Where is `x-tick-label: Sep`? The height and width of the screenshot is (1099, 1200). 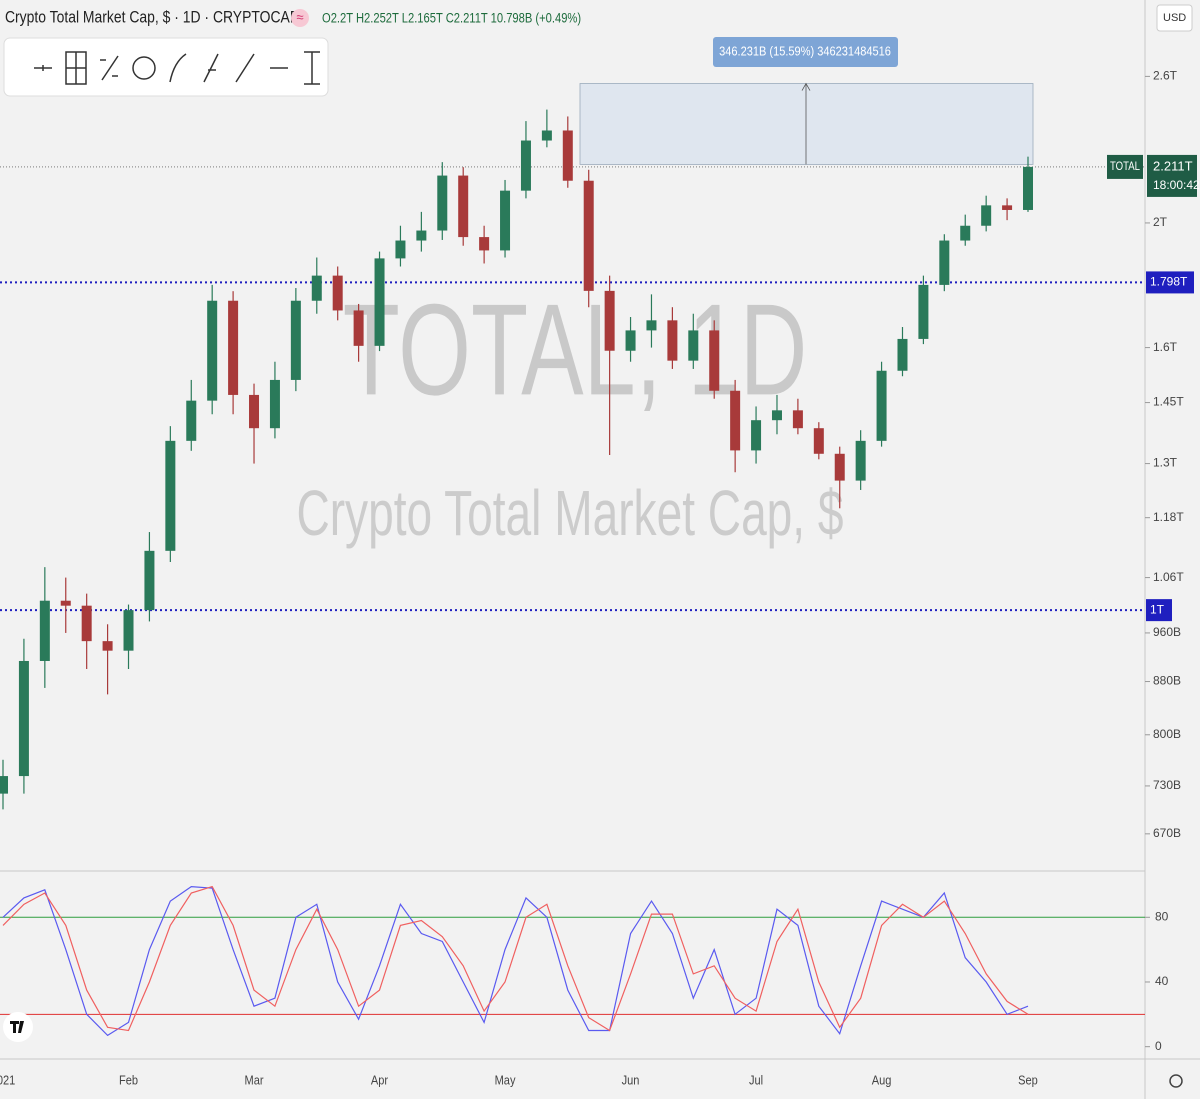
x-tick-label: Sep is located at coordinates (1028, 1080).